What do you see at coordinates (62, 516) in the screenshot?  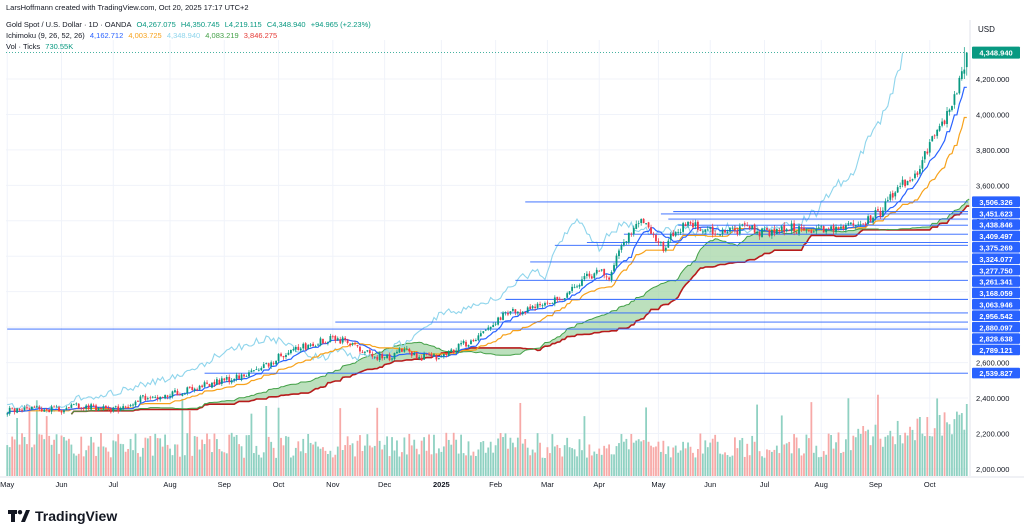 I see `tradingview-logo: TradingView` at bounding box center [62, 516].